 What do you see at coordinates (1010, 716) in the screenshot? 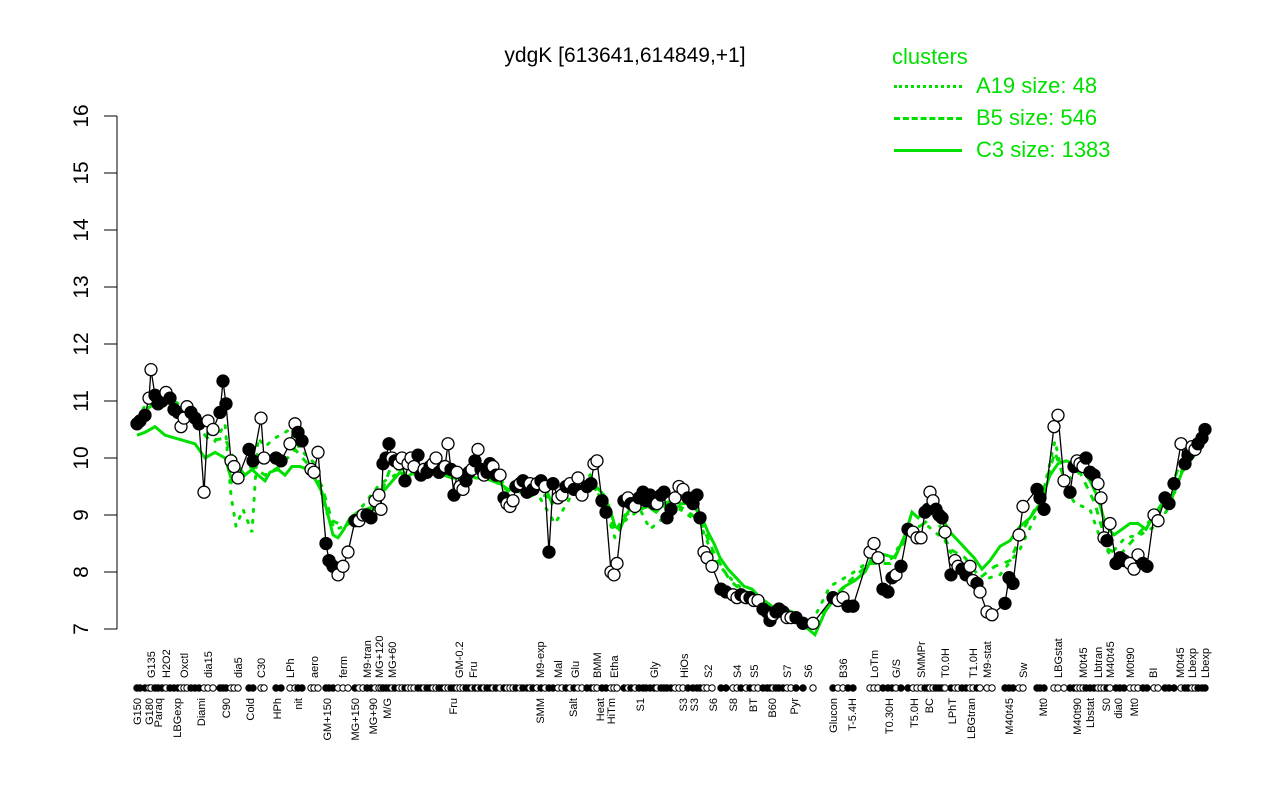
I see `x-tick-label: M40t45` at bounding box center [1010, 716].